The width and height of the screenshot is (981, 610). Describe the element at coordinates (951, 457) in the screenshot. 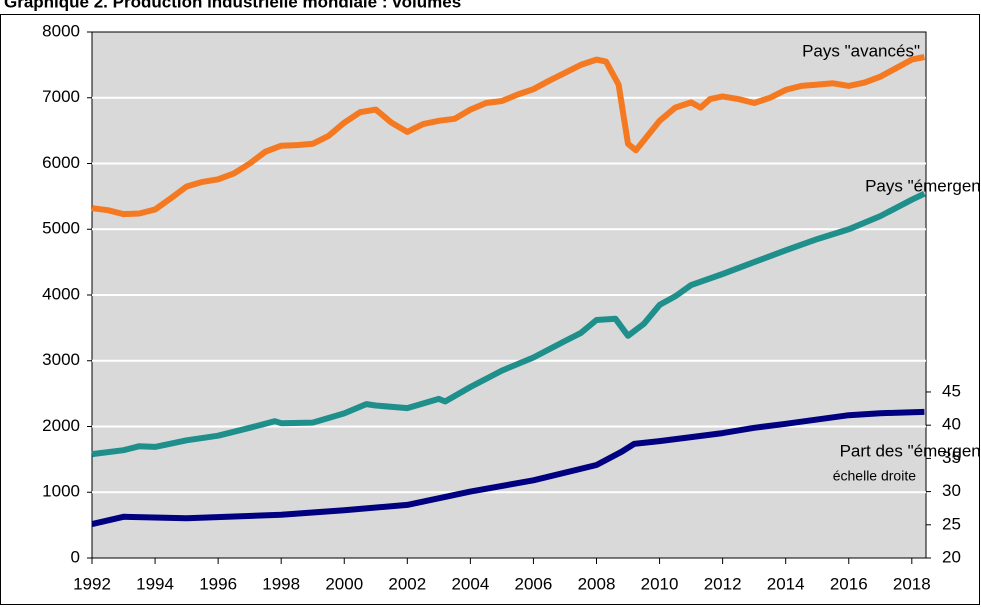

I see `y2-tick-label: 35` at that location.